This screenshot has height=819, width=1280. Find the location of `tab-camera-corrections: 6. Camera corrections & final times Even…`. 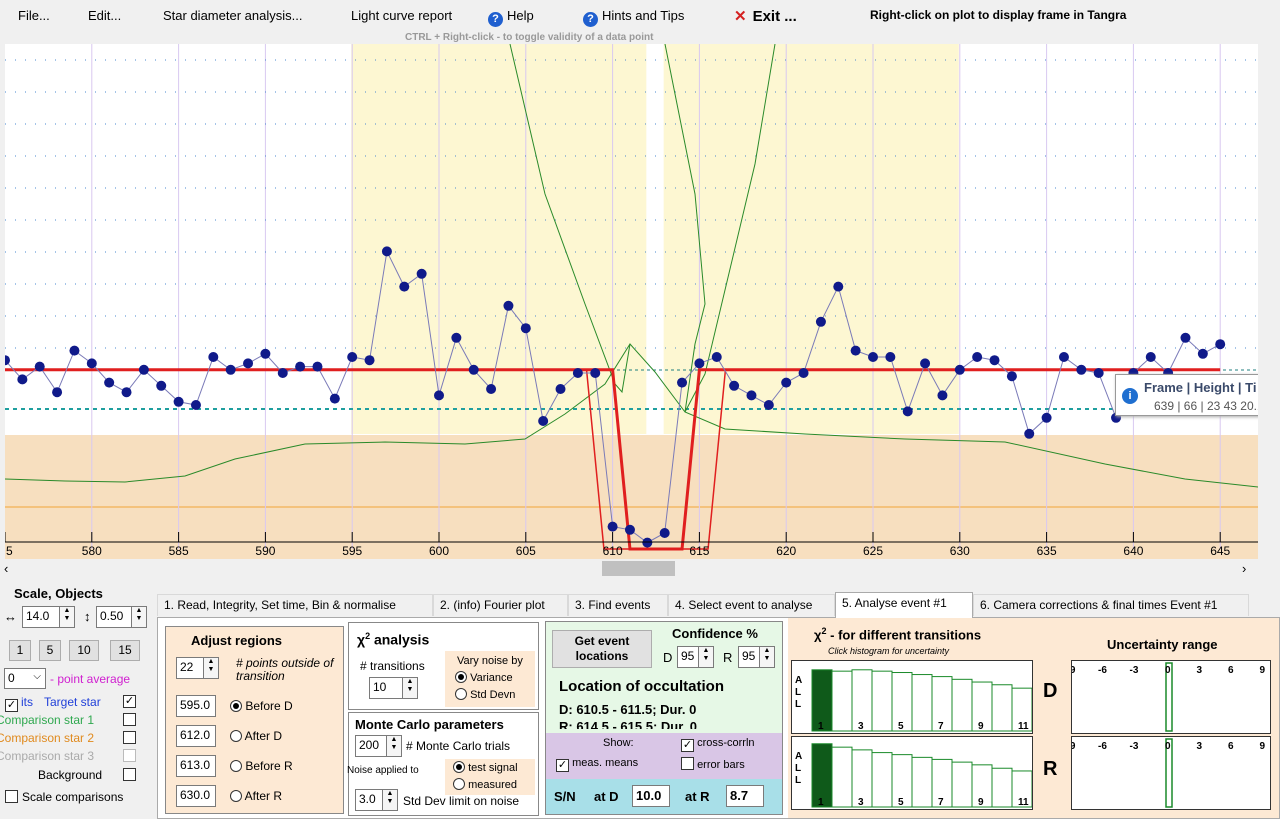

tab-camera-corrections: 6. Camera corrections & final times Even… is located at coordinates (1111, 605).